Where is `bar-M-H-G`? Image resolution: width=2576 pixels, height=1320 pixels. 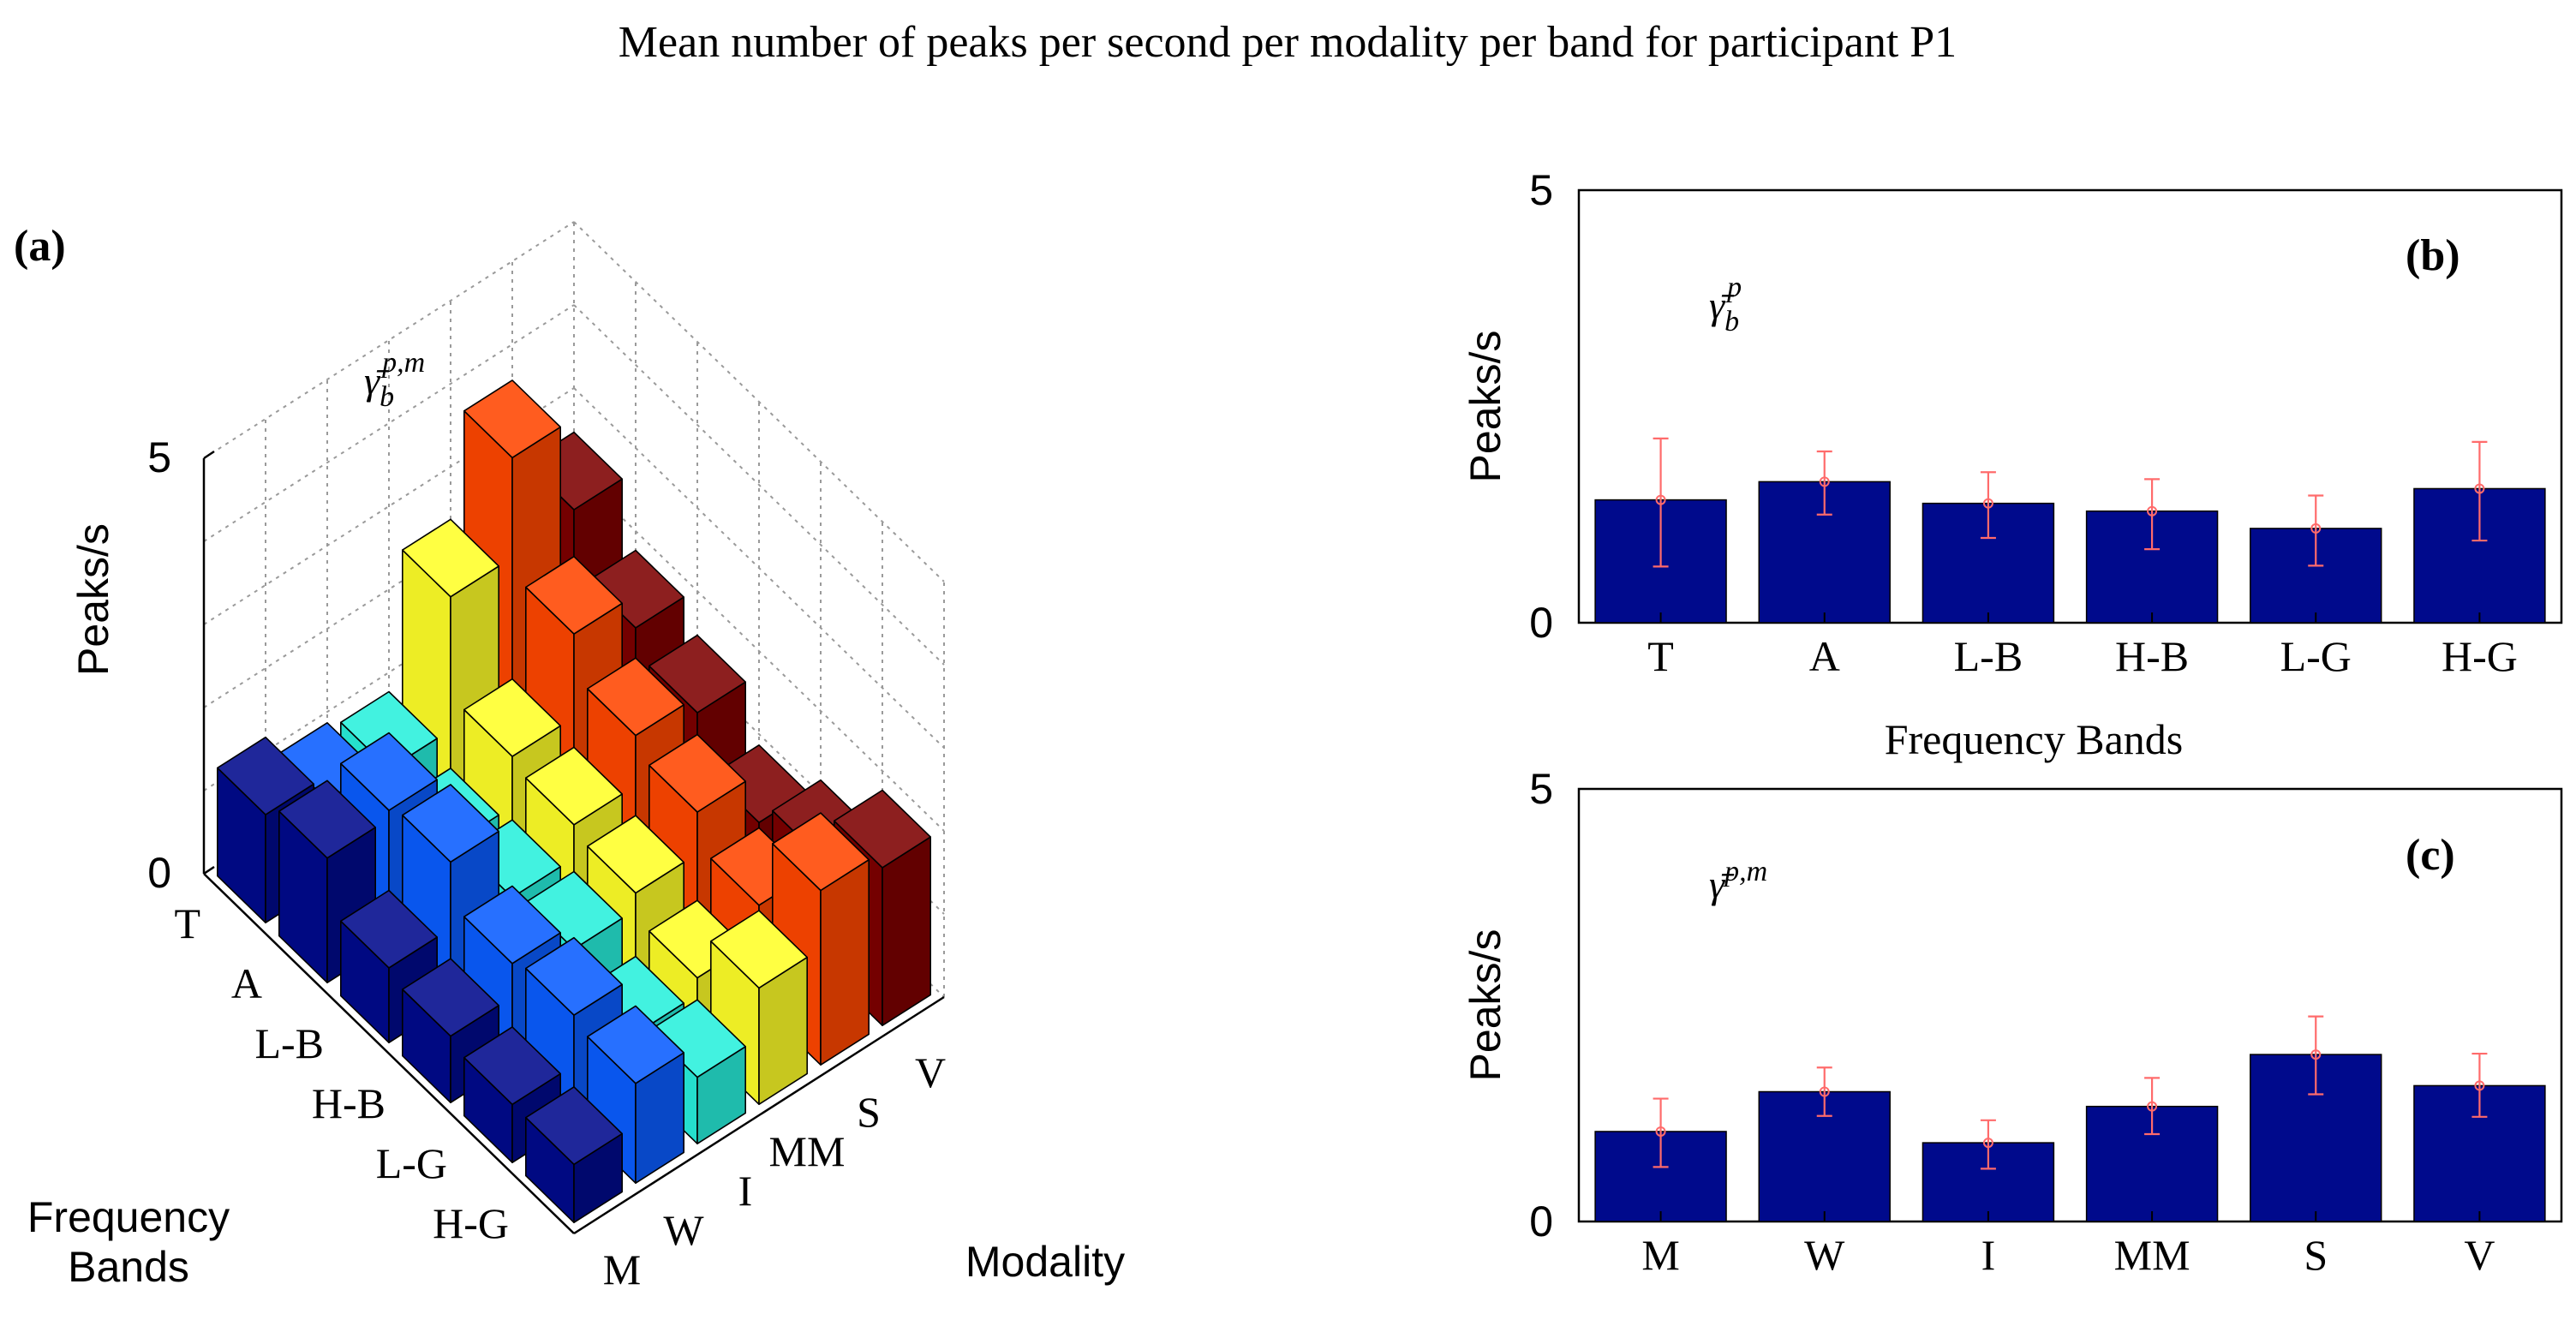
bar-M-H-G is located at coordinates (574, 1154).